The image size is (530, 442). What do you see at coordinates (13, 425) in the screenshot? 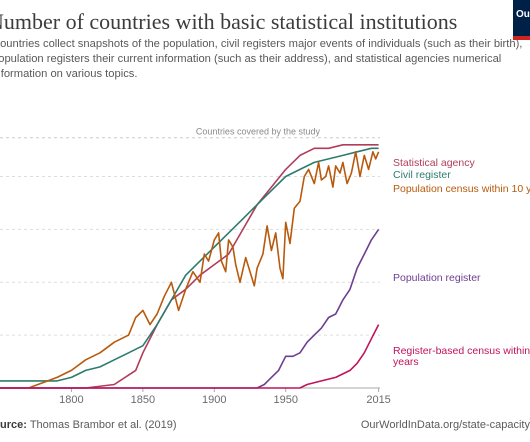
I see `source-label: Source:` at bounding box center [13, 425].